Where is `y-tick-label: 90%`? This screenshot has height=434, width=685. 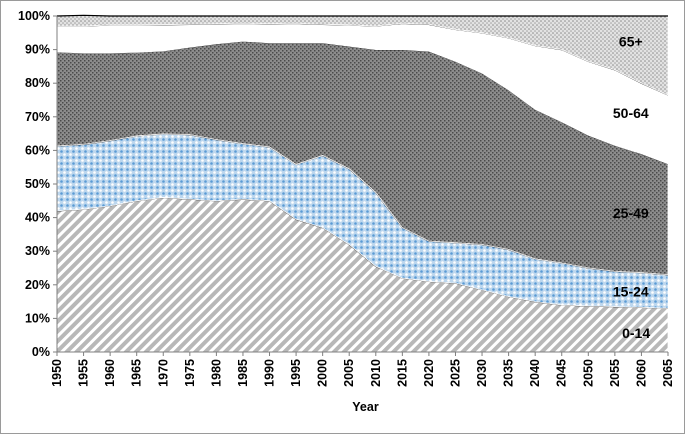
y-tick-label: 90% is located at coordinates (37, 50).